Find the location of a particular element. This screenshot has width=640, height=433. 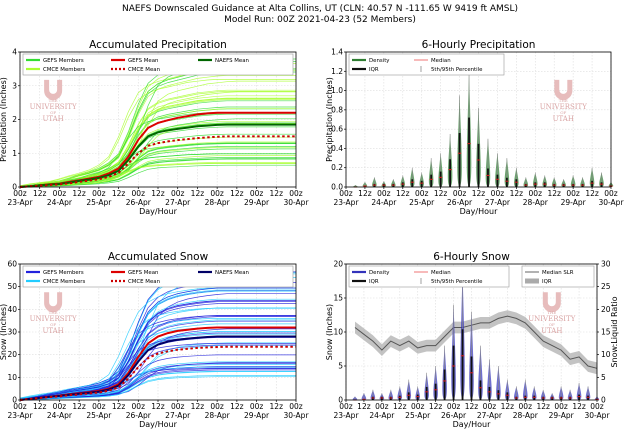

panel-title: 6-Hourly Snow is located at coordinates (471, 257).